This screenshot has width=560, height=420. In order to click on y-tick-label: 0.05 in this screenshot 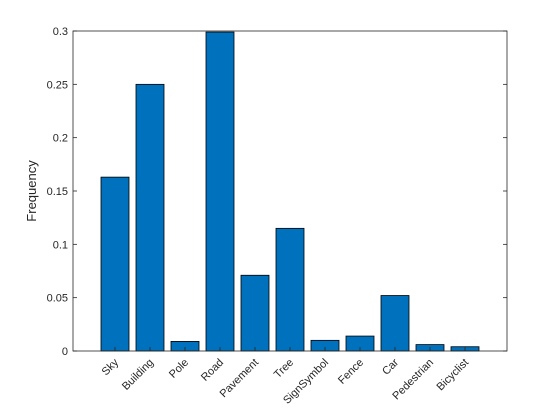, I will do `click(57, 299)`.